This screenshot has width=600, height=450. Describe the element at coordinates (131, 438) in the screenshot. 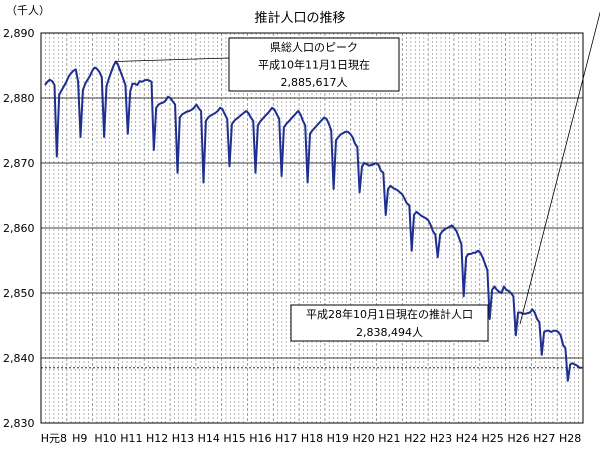

I see `x-tick-label: H11` at that location.